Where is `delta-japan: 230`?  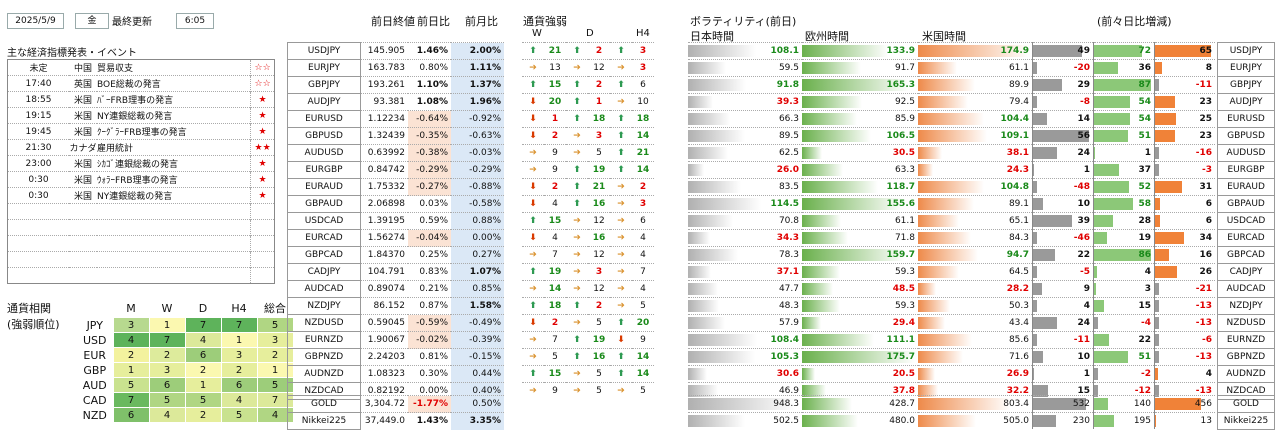 delta-japan: 230 is located at coordinates (1063, 420).